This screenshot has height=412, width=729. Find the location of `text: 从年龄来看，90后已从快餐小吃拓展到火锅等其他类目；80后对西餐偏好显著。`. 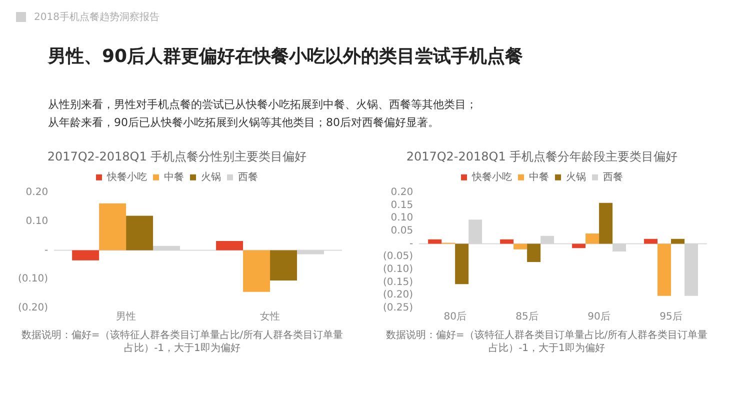

text: 从年龄来看，90后已从快餐小吃拓展到火锅等其他类目；80后对西餐偏好显著。 is located at coordinates (244, 123).